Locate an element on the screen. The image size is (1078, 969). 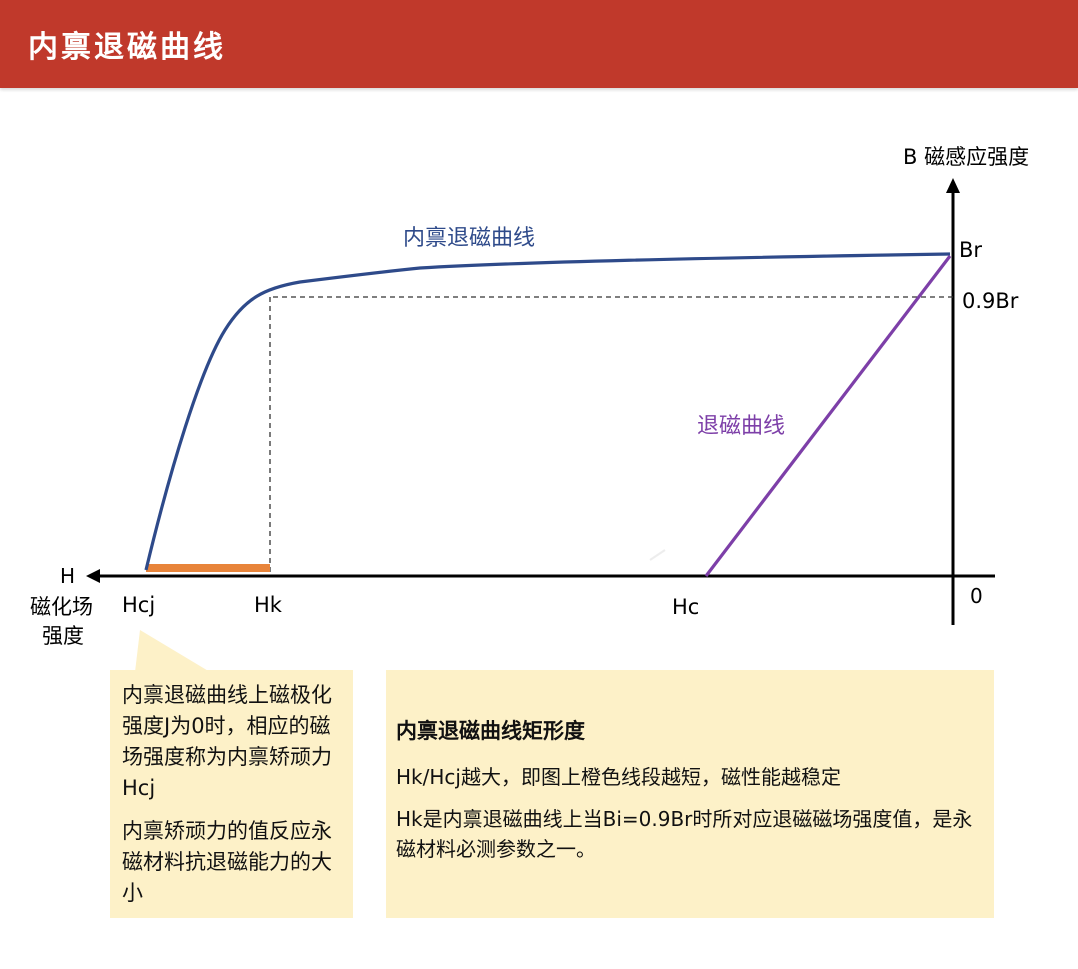
intrinsic-curve-label: 内禀退磁曲线 is located at coordinates (469, 238).